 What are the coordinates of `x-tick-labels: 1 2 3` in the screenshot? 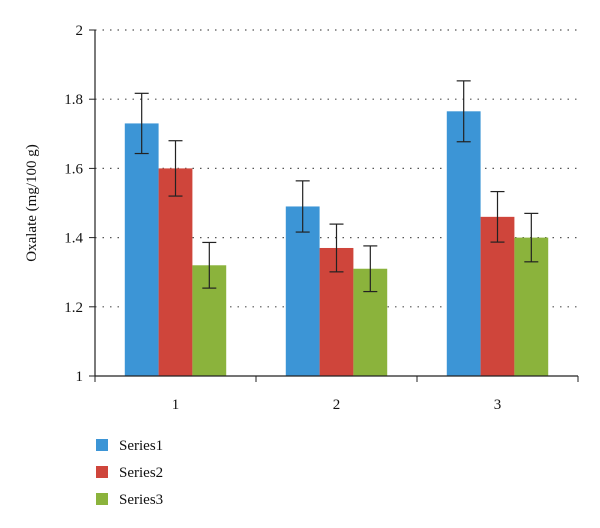 It's located at (337, 405).